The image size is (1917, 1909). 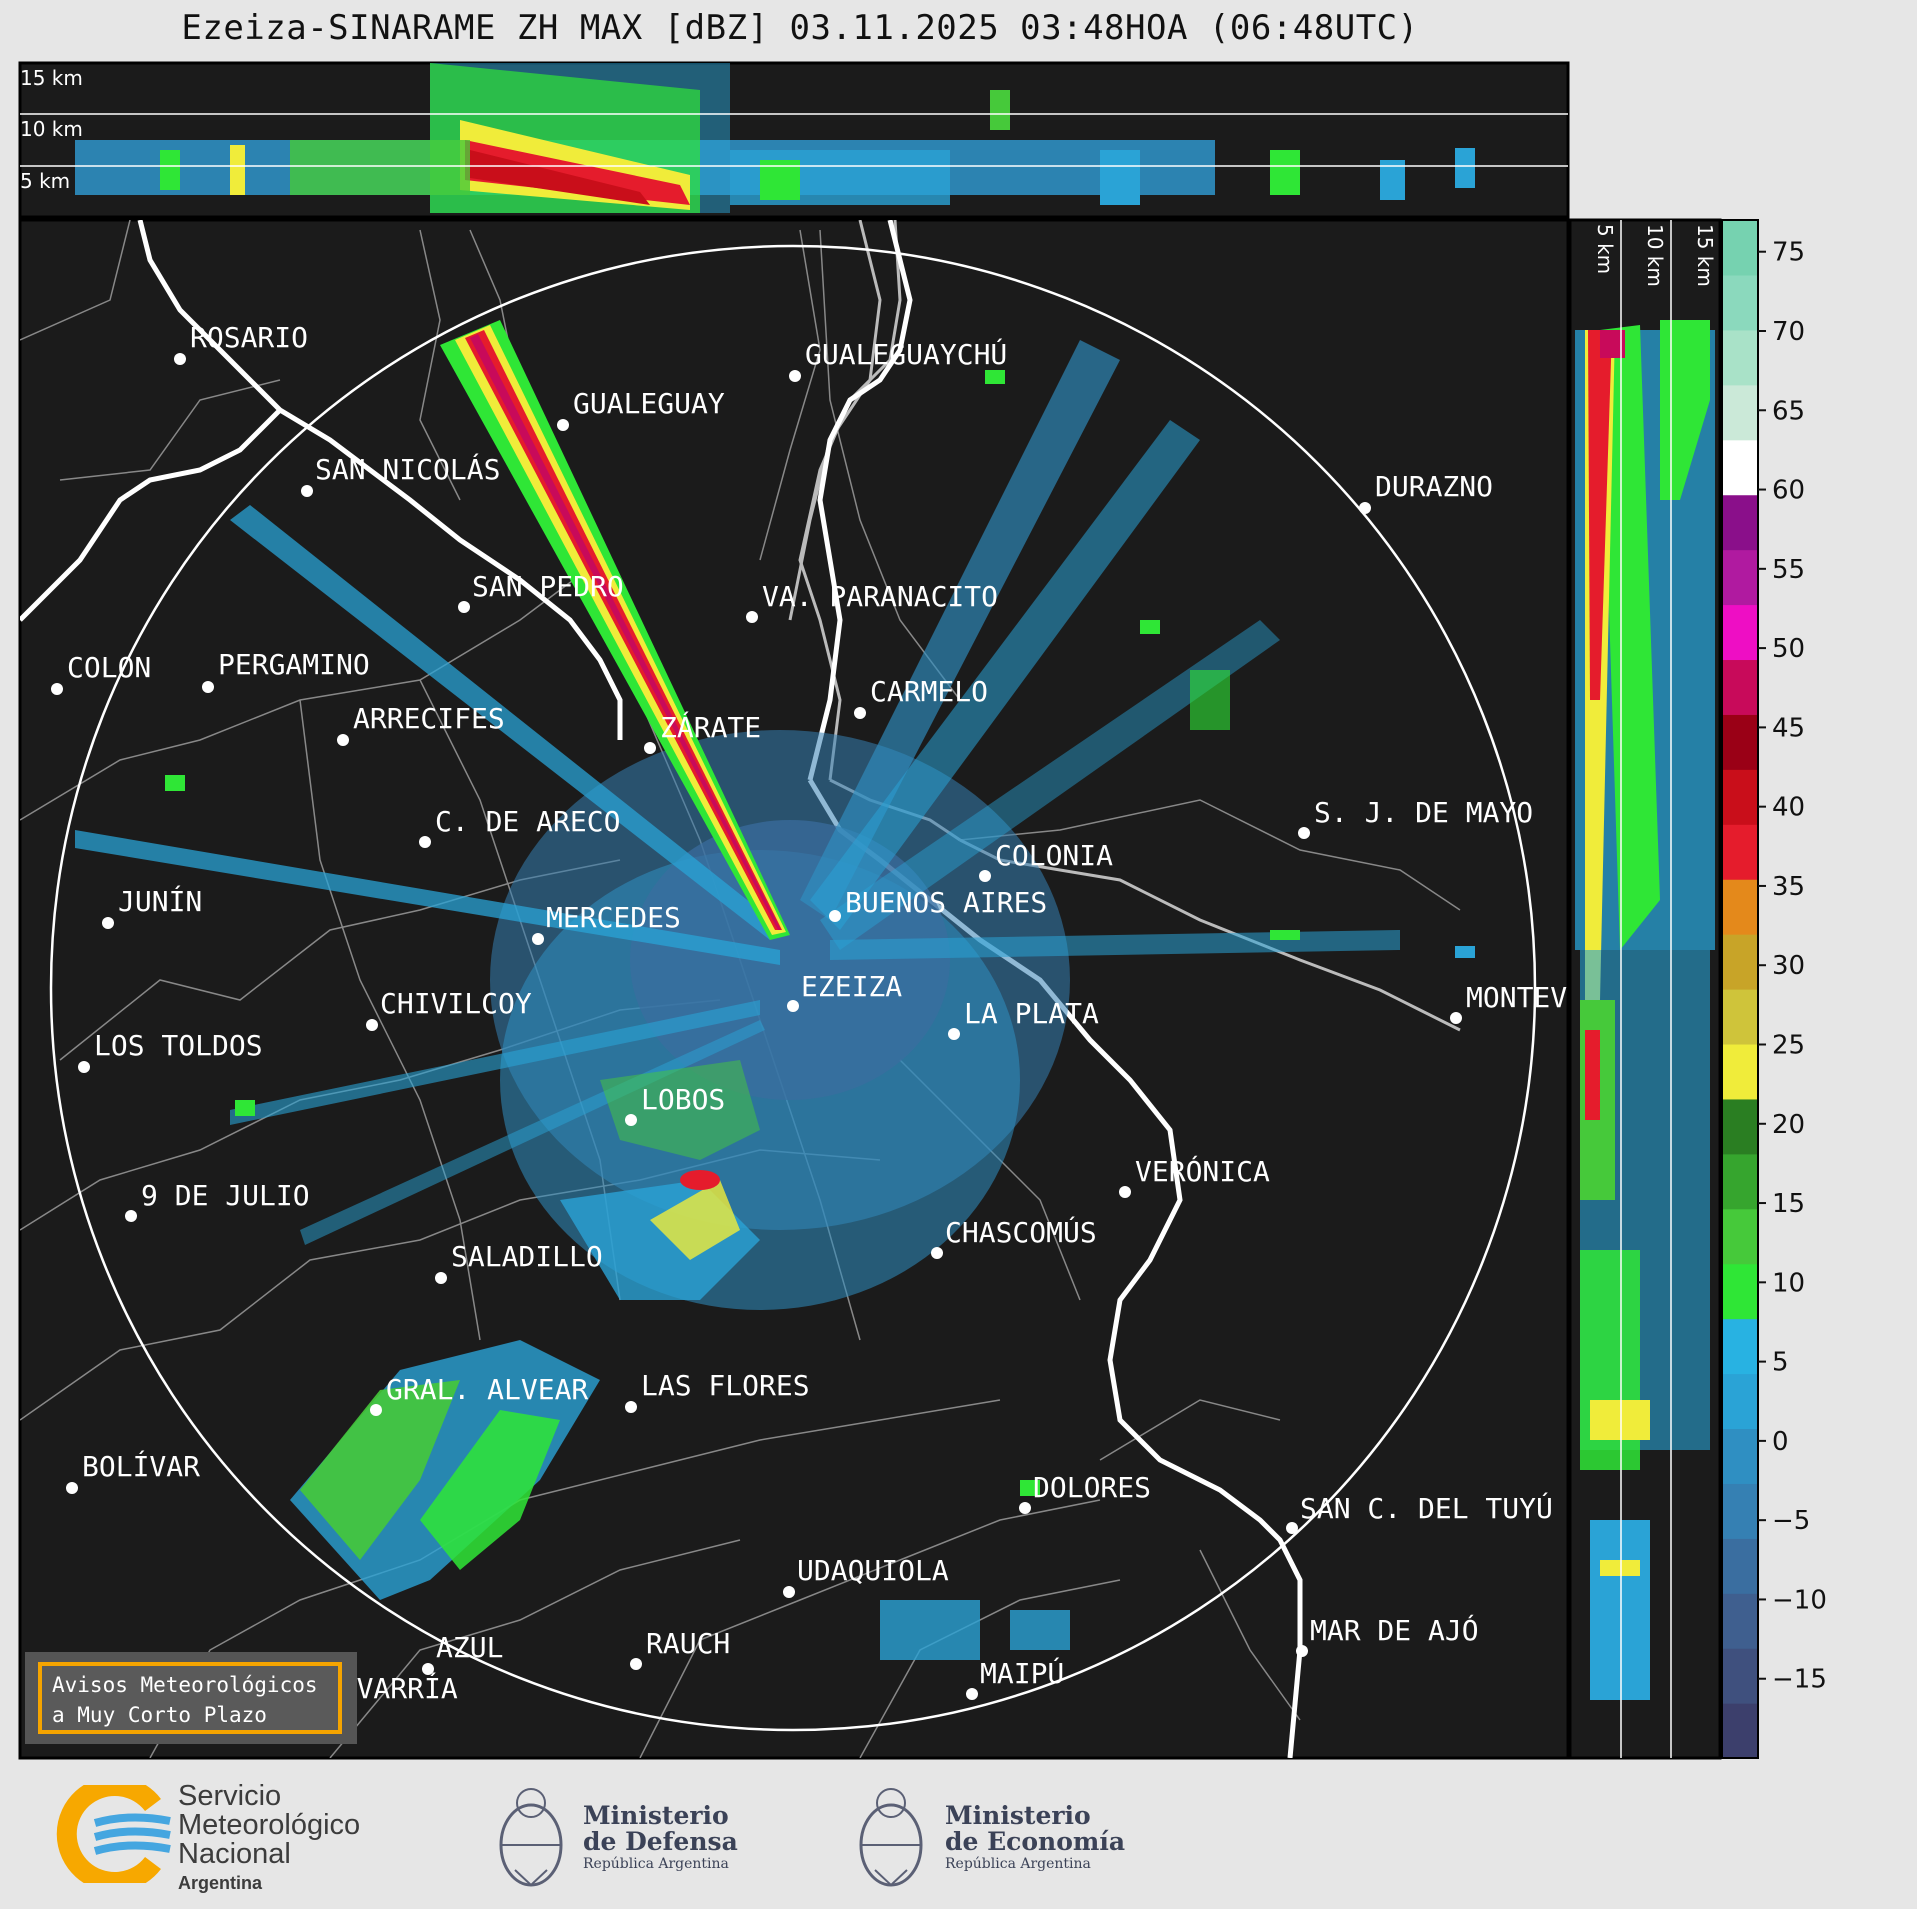 I want to click on city-colon: COLON, so click(x=101, y=673).